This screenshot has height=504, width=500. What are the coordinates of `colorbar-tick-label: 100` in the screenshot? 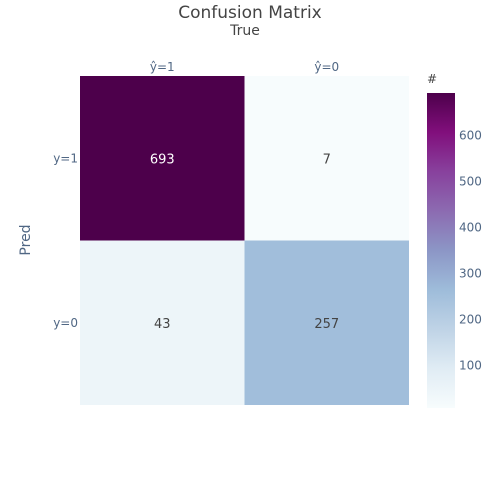 It's located at (470, 365).